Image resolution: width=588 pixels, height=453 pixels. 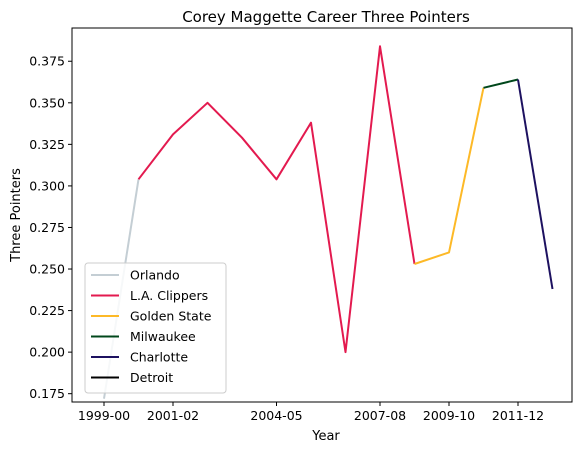 I want to click on legend-label: Golden State, so click(x=171, y=316).